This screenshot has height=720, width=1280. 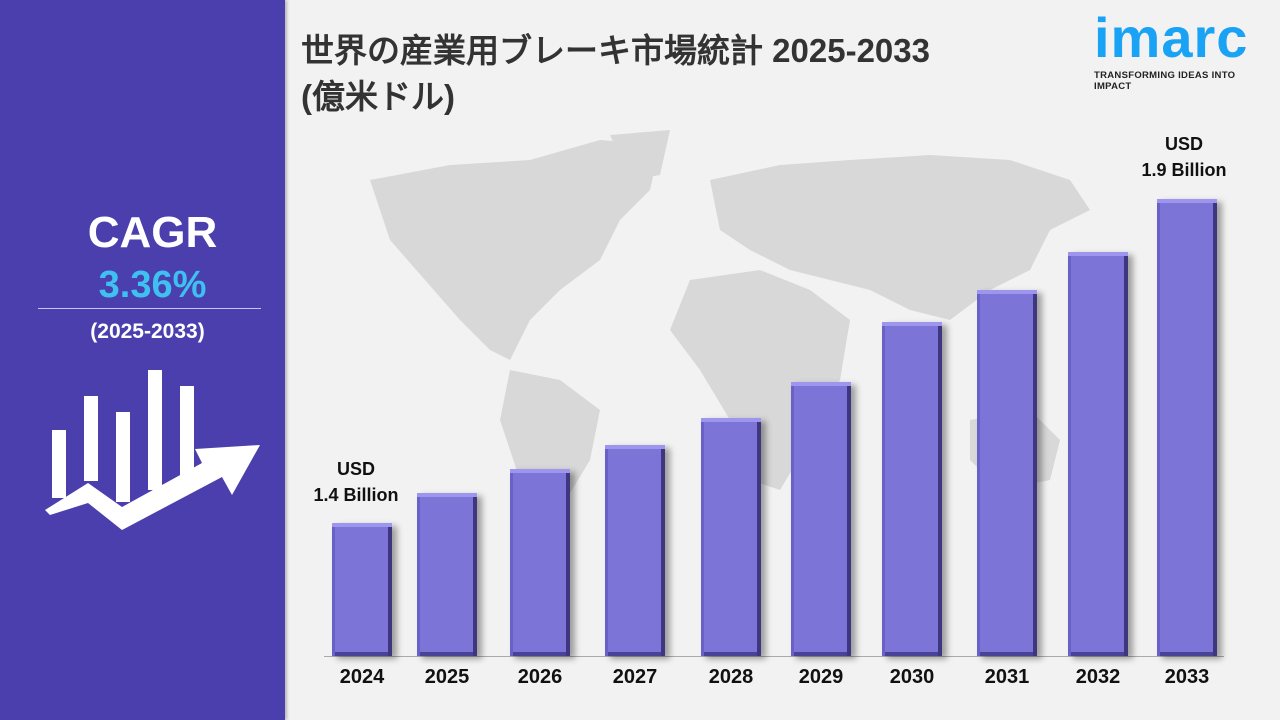 What do you see at coordinates (152, 285) in the screenshot?
I see `cagr-value: 3.36%` at bounding box center [152, 285].